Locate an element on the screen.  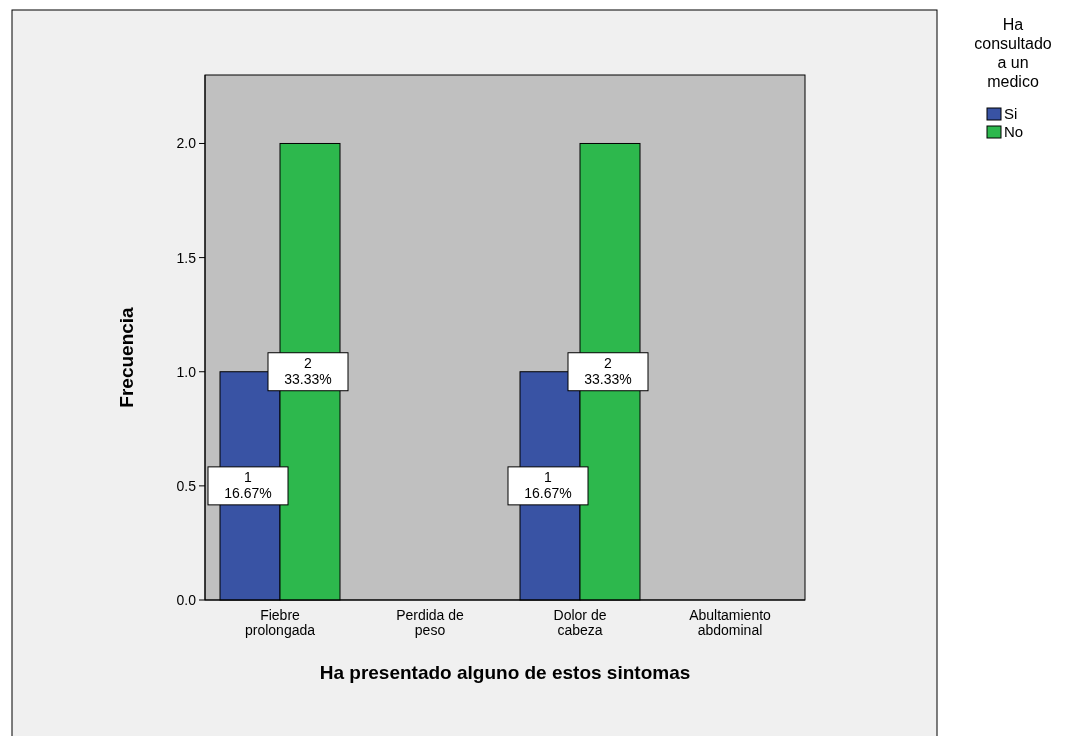
y-axis-title: Frecuencia is located at coordinates (126, 357).